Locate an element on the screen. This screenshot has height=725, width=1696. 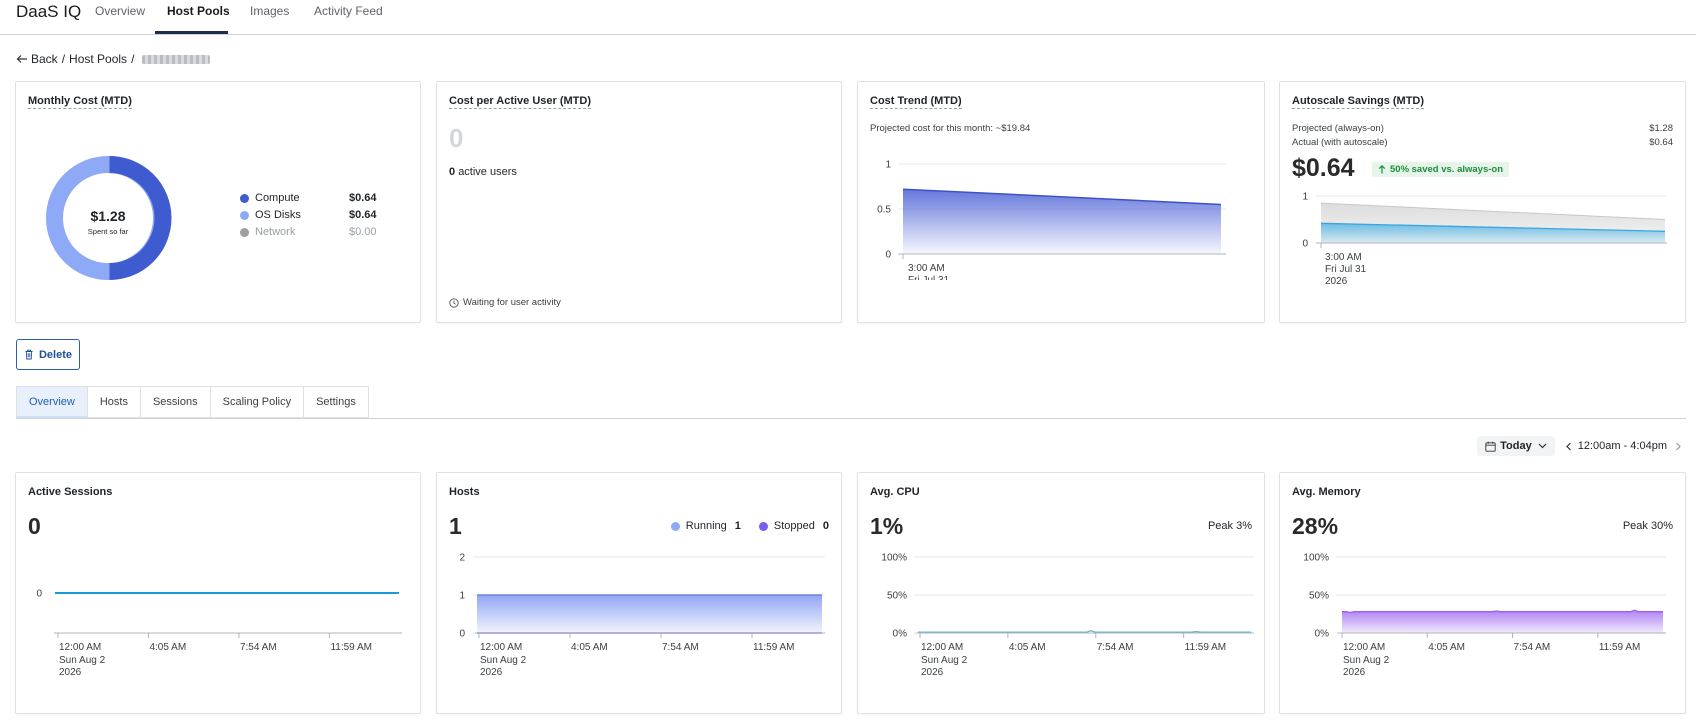
donut-total: $1.28 is located at coordinates (107, 216).